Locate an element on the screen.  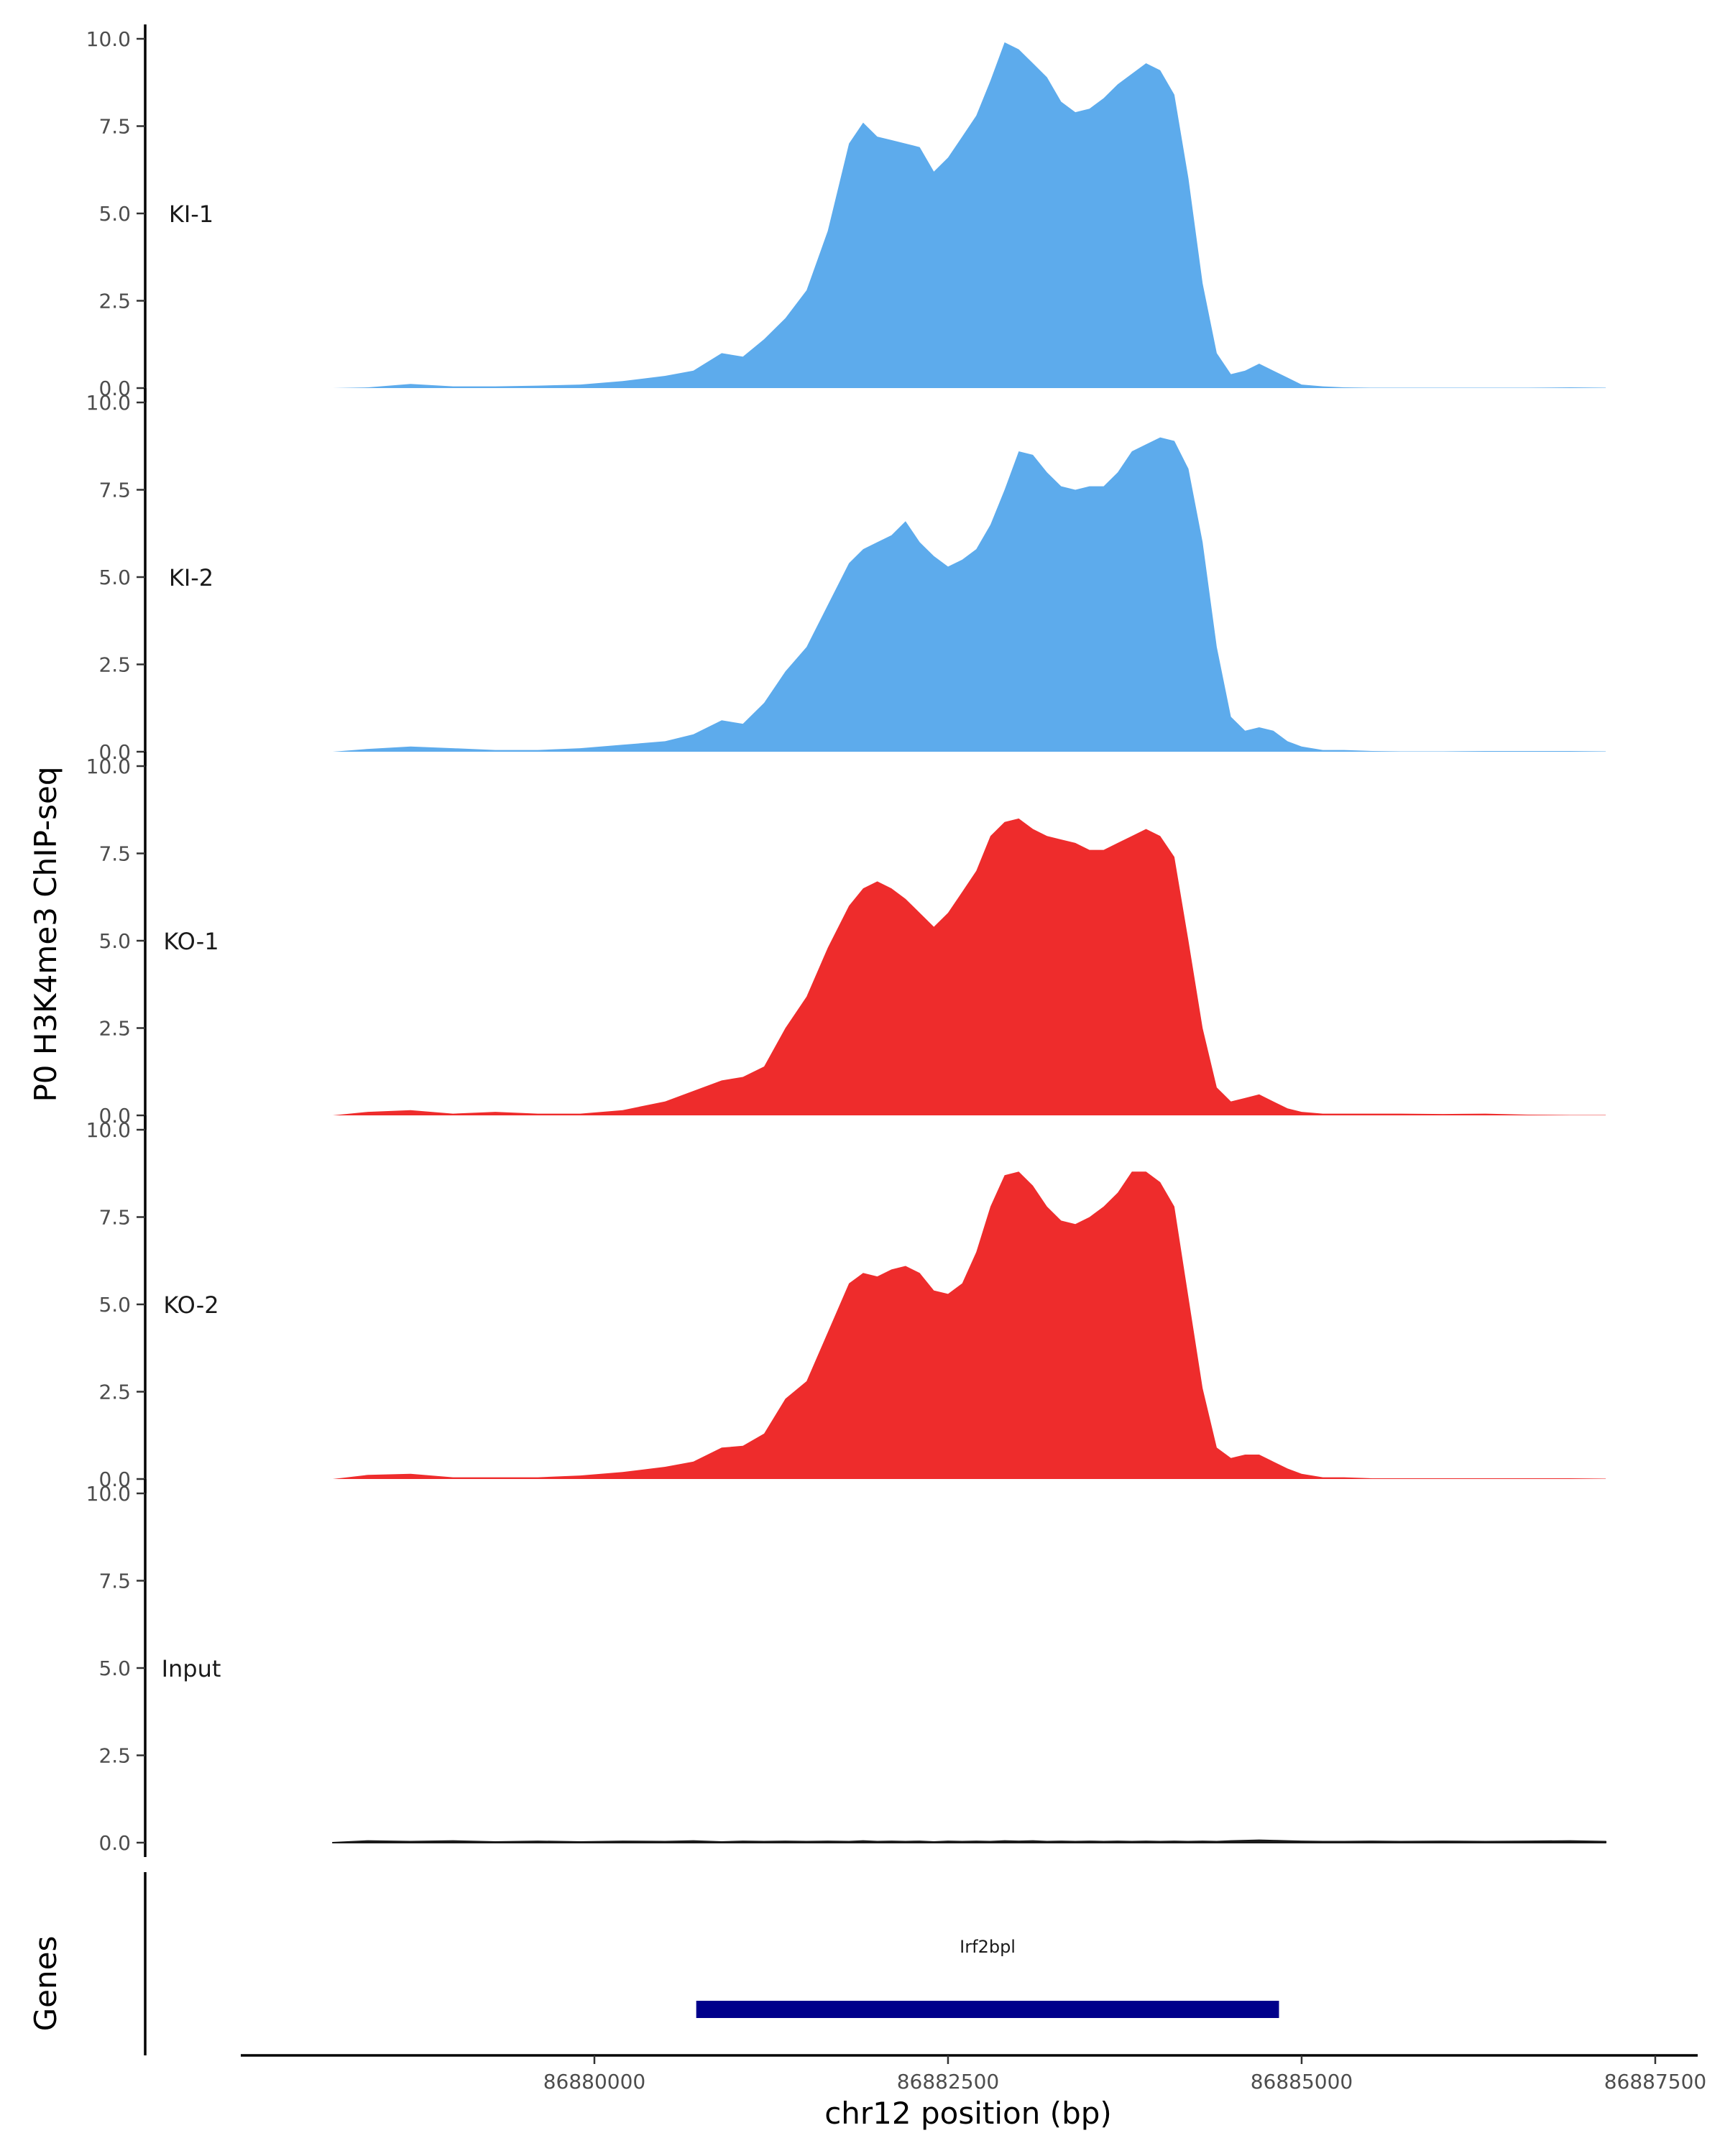
genes-axis-title: Genes is located at coordinates (45, 1984).